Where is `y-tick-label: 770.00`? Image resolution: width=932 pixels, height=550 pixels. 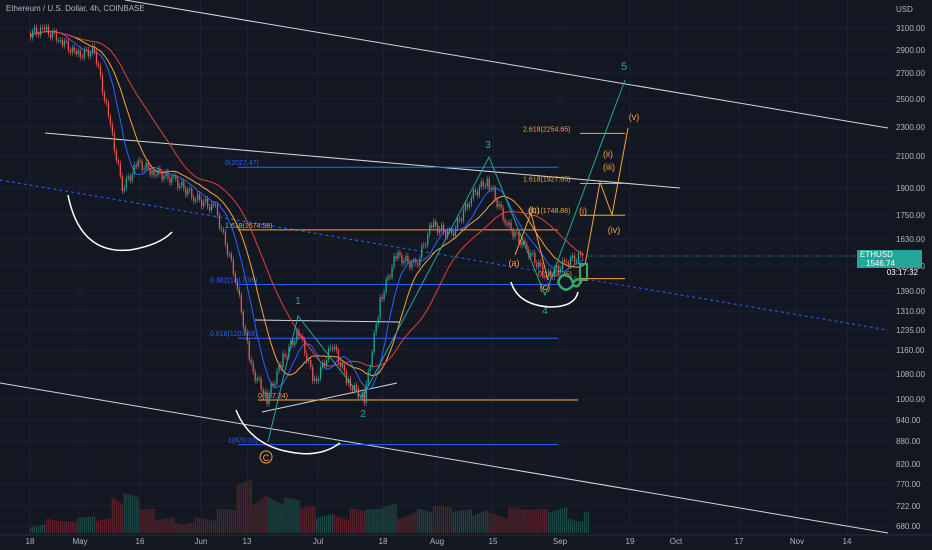 y-tick-label: 770.00 is located at coordinates (908, 484).